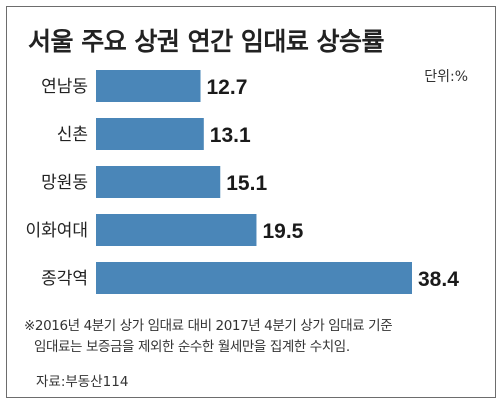 The image size is (504, 406). What do you see at coordinates (64, 87) in the screenshot?
I see `category-label: 연남동` at bounding box center [64, 87].